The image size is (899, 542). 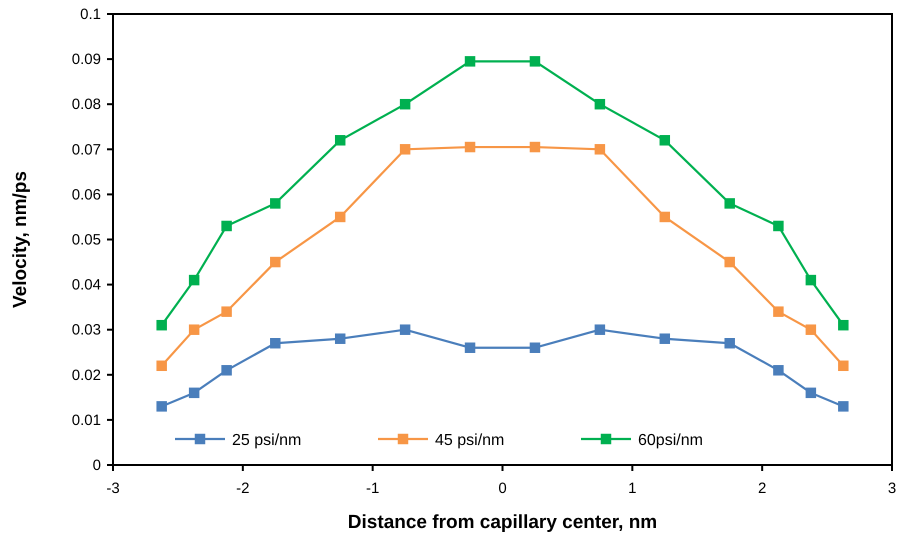 What do you see at coordinates (86, 105) in the screenshot?
I see `y-tick-label: 0.08` at bounding box center [86, 105].